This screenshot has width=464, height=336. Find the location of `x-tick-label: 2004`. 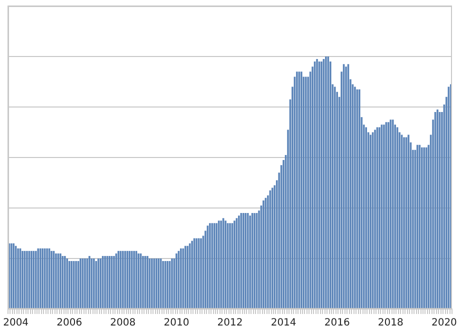

x-tick-label: 2004 is located at coordinates (16, 323).